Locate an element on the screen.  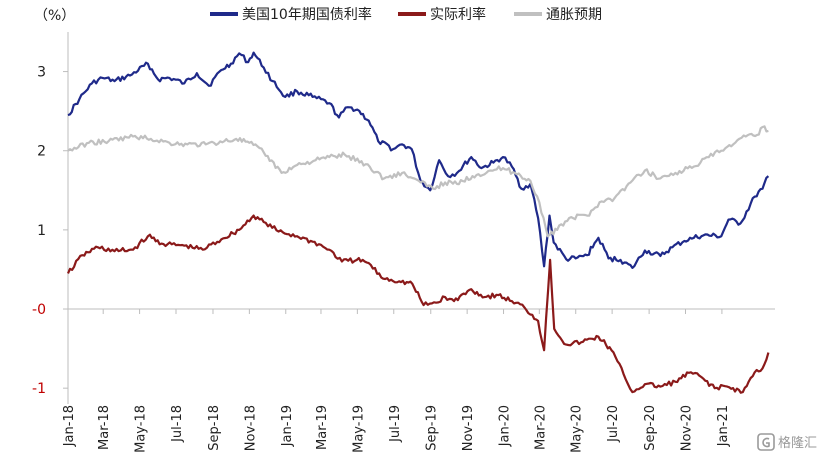
x-tick-label: May-18 is located at coordinates (141, 429).